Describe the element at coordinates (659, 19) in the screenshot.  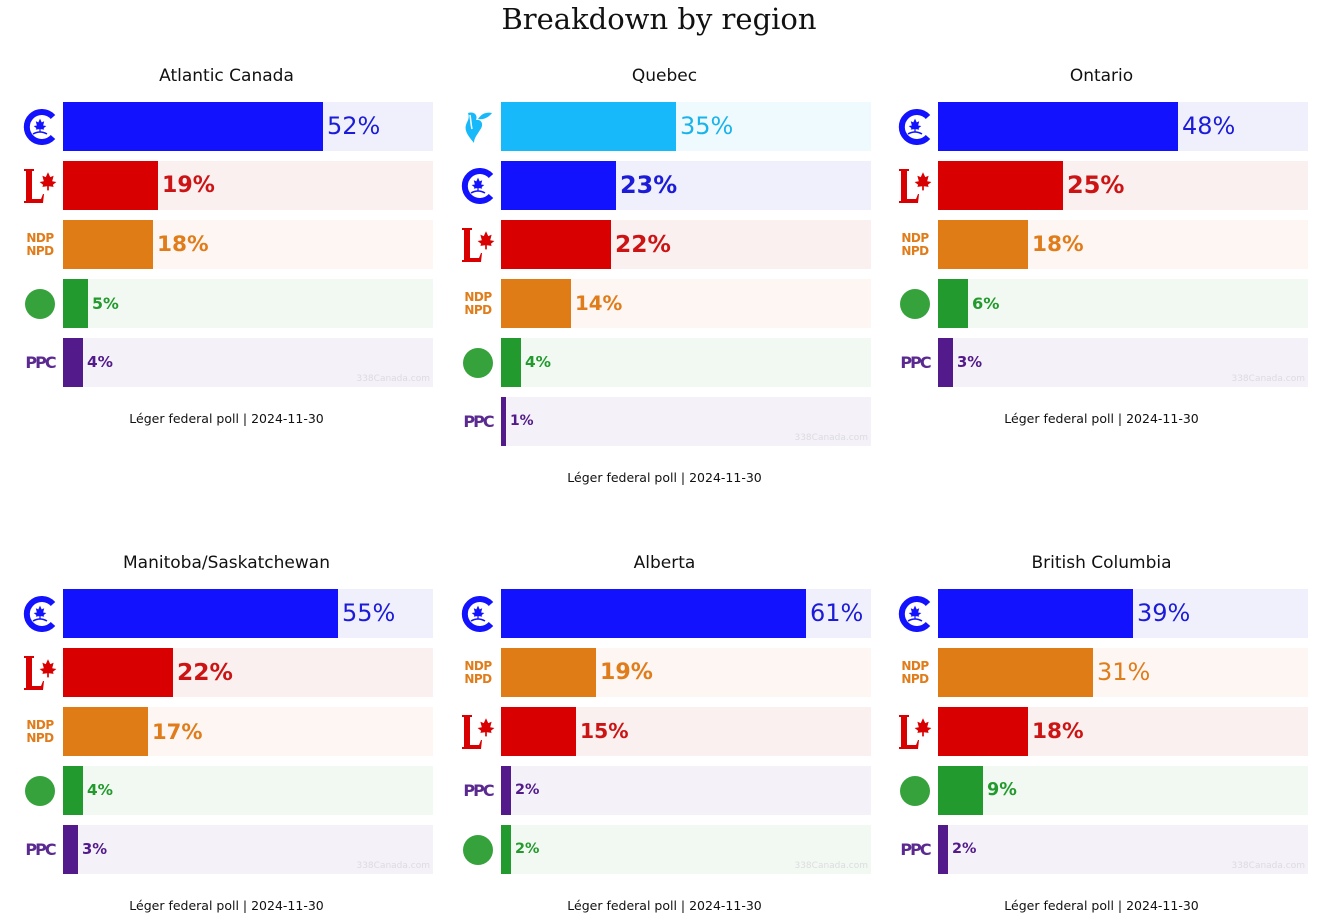
I see `page-title: Breakdown by region` at that location.